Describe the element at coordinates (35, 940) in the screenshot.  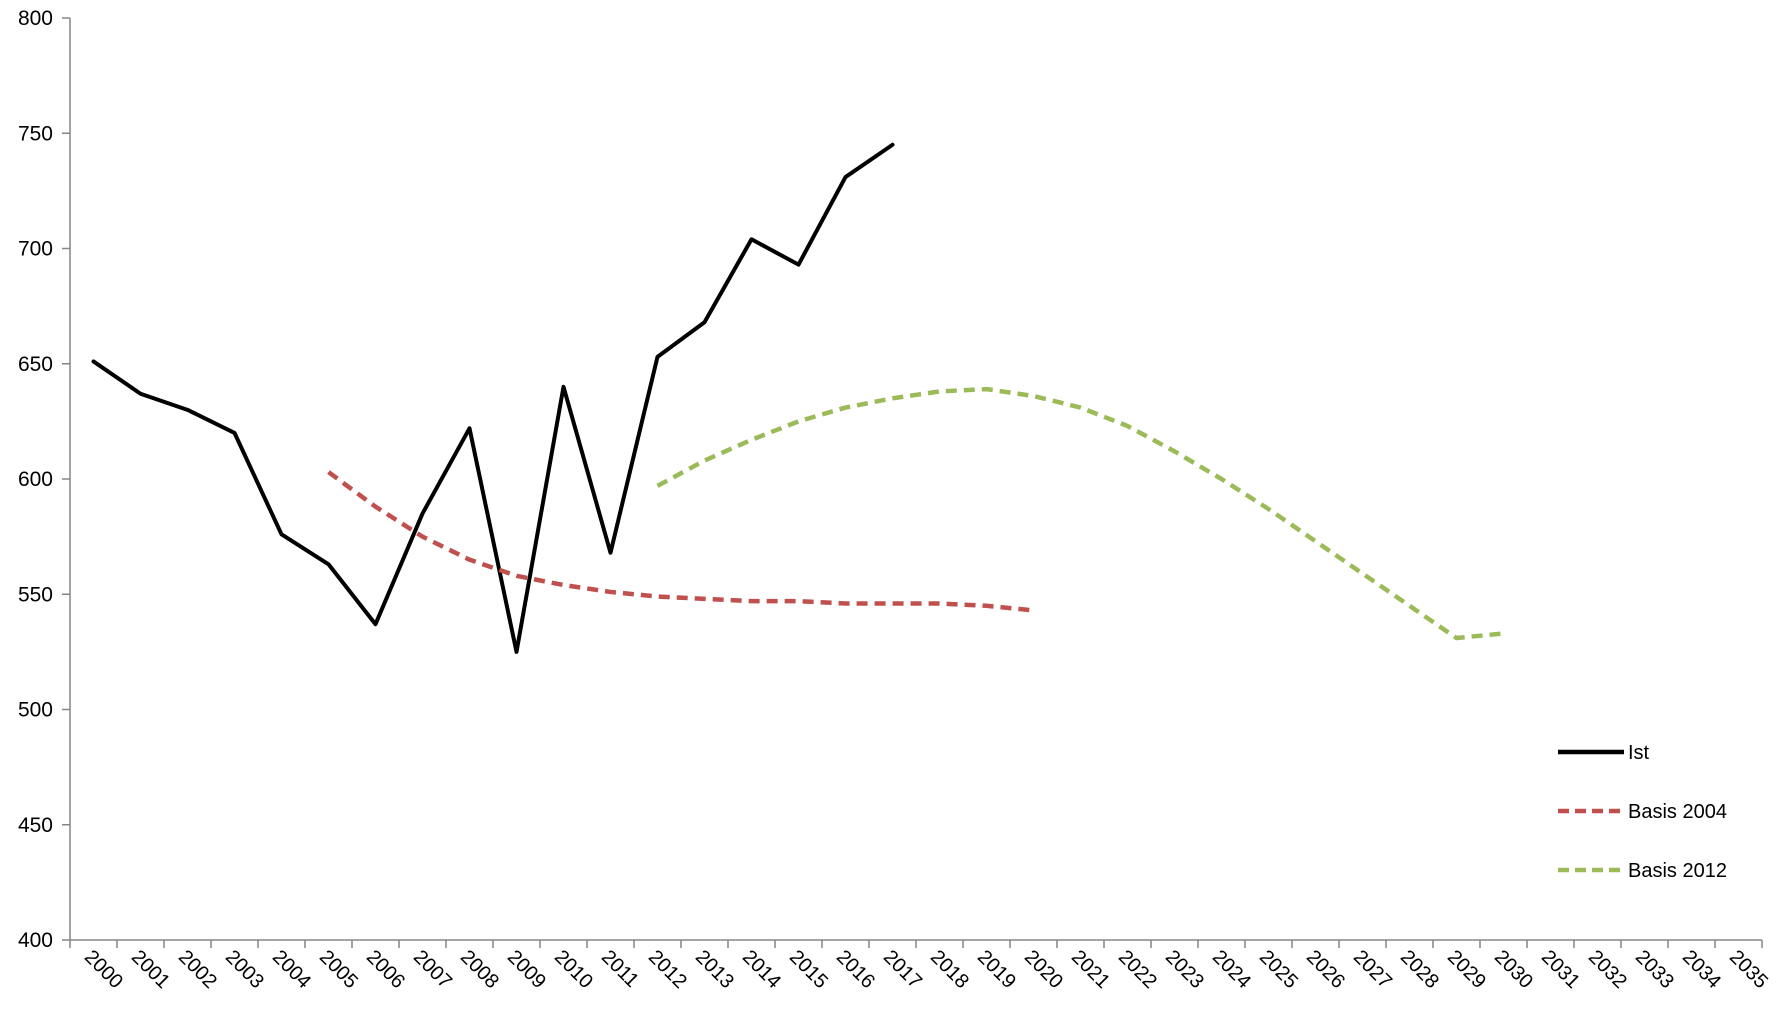
I see `y-tick-label: 400` at that location.